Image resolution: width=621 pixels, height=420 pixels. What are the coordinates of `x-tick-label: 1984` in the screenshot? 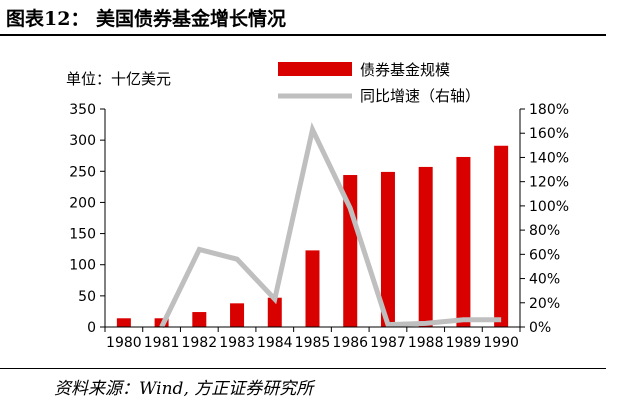 It's located at (275, 343).